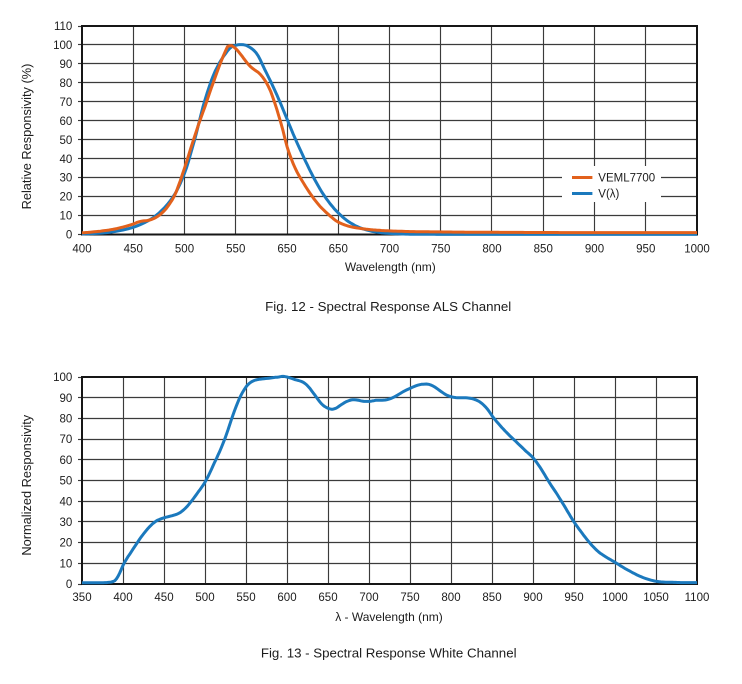  I want to click on svg-text: Normalized Responsivity, so click(26, 484).